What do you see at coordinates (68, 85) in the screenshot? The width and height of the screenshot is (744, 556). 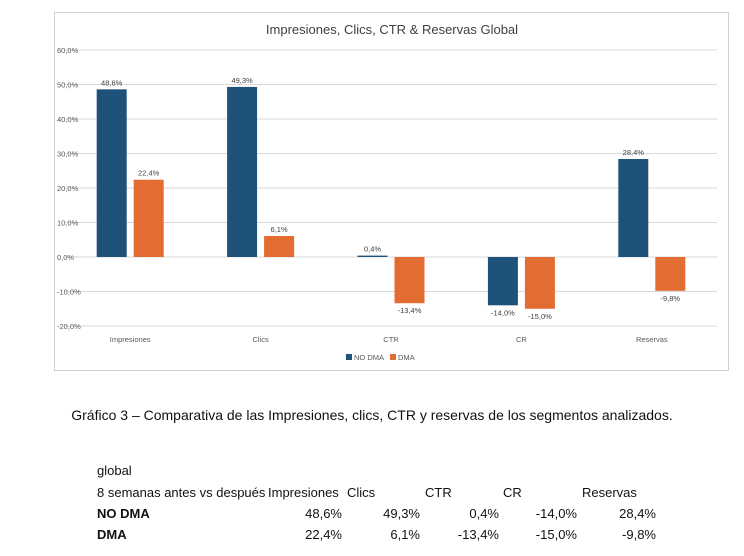 I see `y-tick-label: 50,0%` at bounding box center [68, 85].